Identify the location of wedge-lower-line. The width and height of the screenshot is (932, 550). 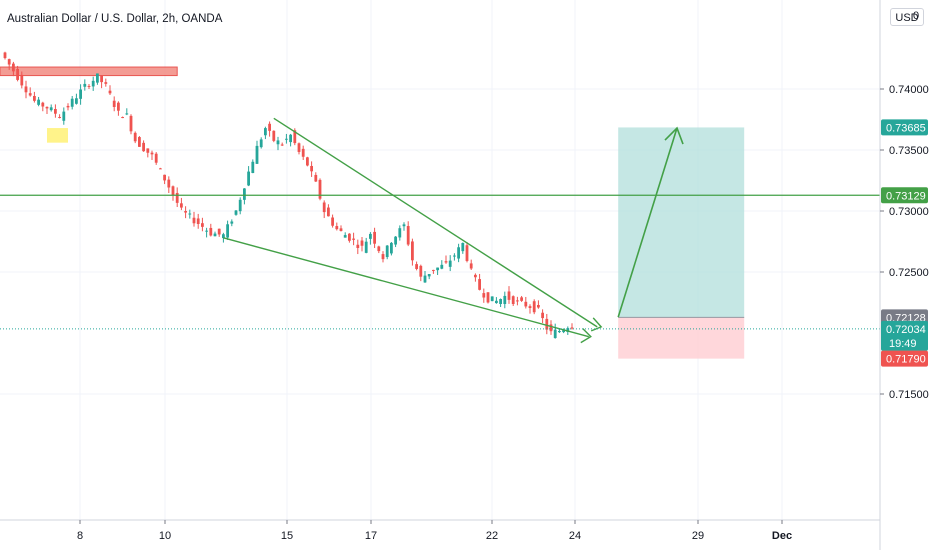
(406, 287).